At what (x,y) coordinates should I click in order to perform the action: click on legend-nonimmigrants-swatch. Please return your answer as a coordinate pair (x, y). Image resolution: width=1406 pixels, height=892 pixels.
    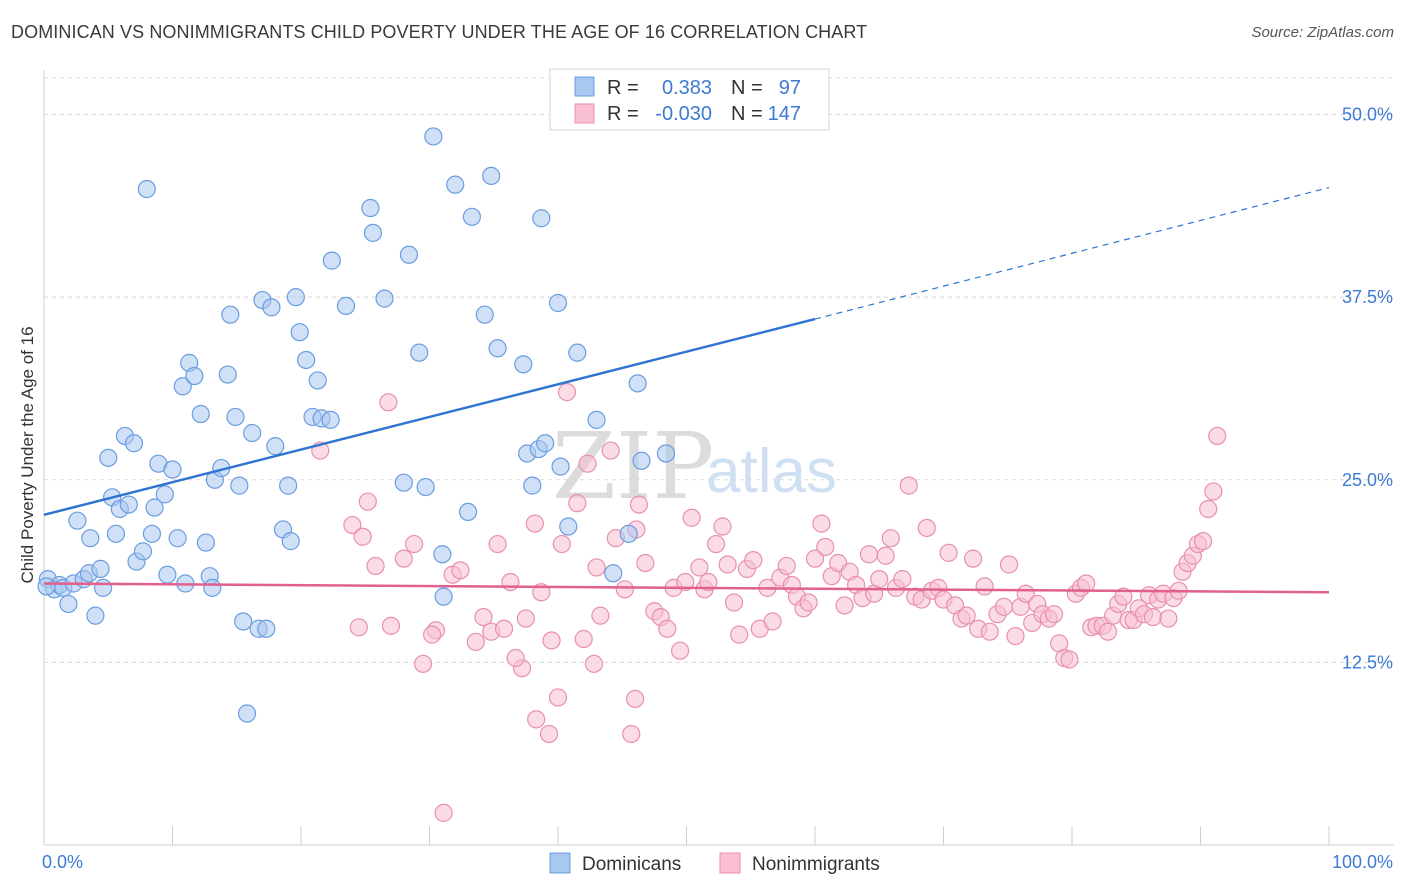
    Looking at the image, I should click on (730, 863).